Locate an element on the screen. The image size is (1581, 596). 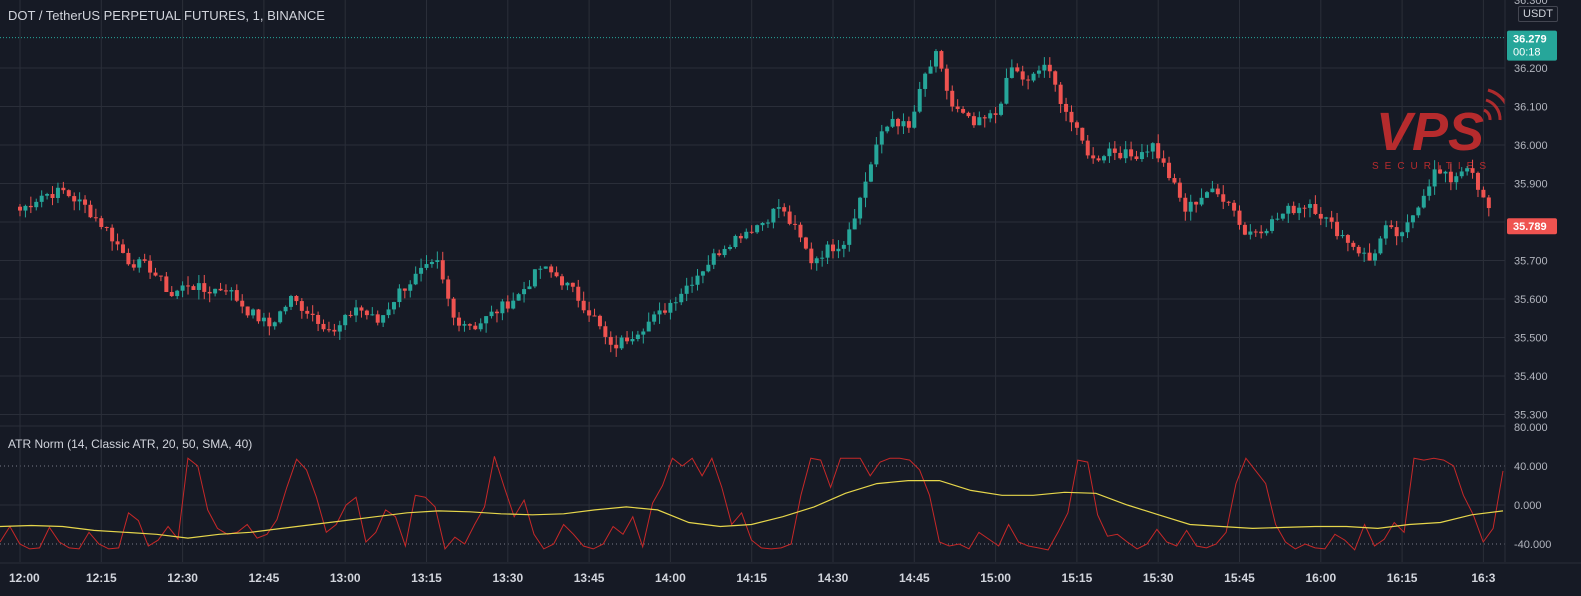
time-tick-label: 16:3 is located at coordinates (1483, 578).